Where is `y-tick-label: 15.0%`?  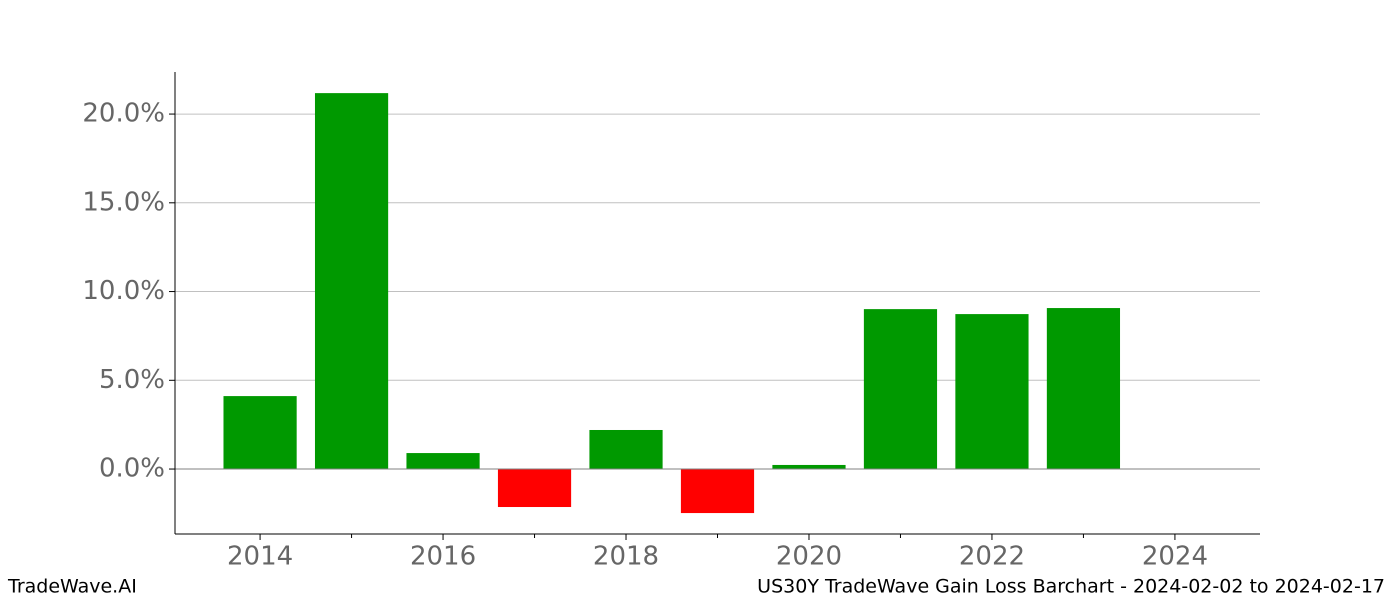 y-tick-label: 15.0% is located at coordinates (123, 202).